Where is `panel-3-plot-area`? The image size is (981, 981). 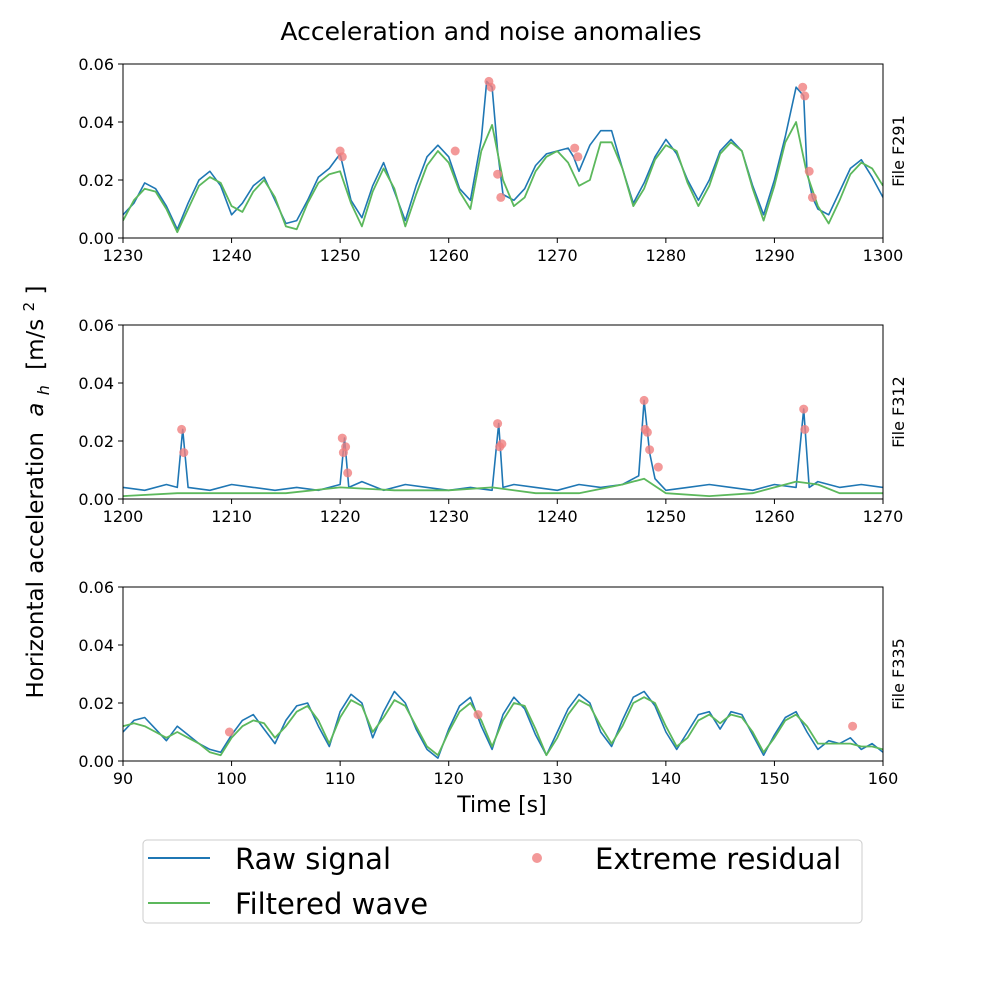
panel-3-plot-area is located at coordinates (503, 724).